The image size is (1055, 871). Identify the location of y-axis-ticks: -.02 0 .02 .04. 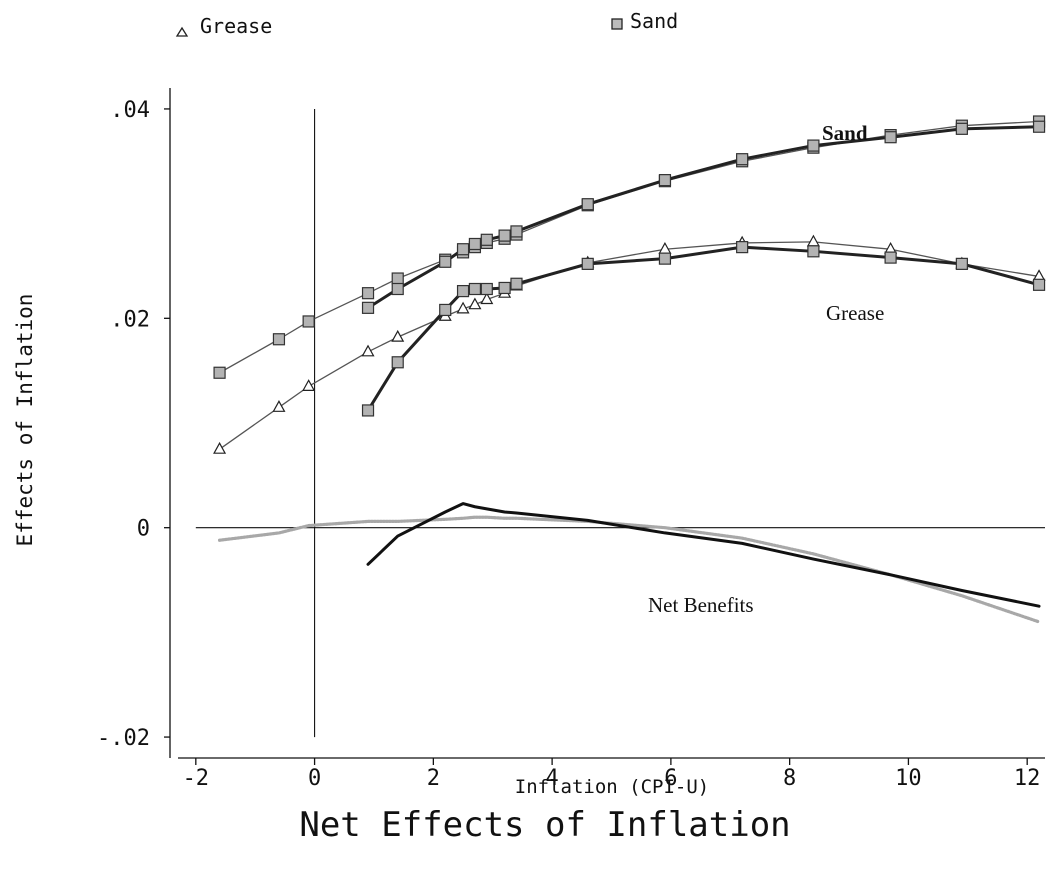
(133, 424).